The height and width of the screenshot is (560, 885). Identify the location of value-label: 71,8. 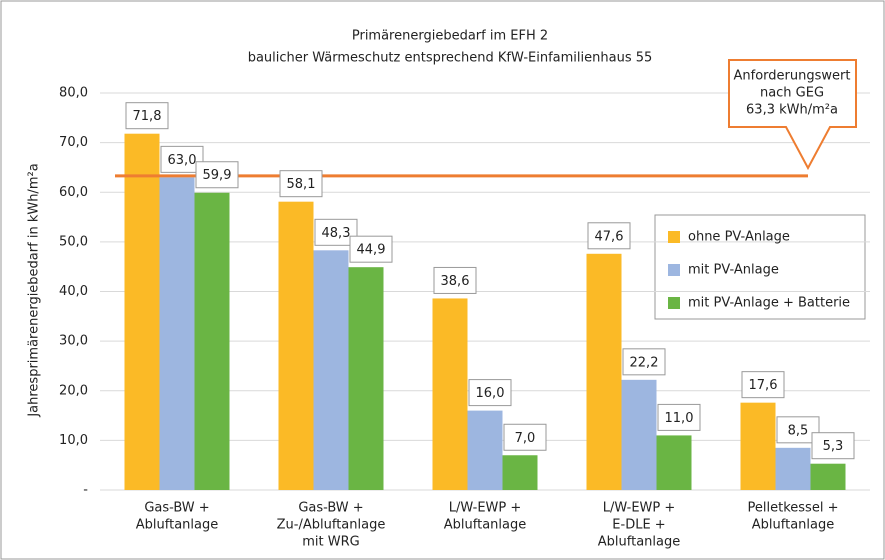
(147, 116).